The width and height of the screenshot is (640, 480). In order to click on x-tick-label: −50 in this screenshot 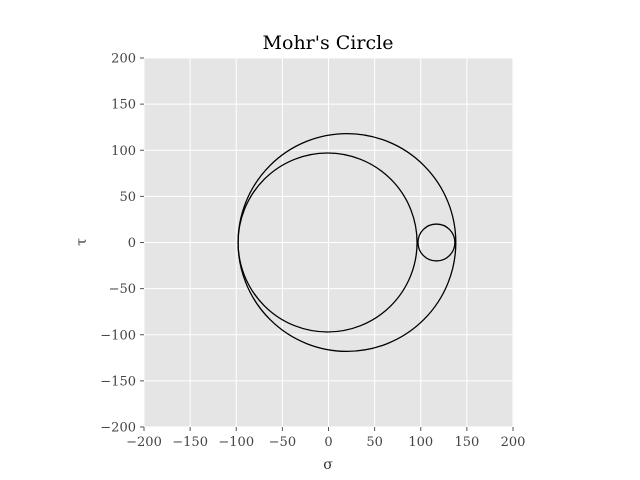, I will do `click(282, 442)`.